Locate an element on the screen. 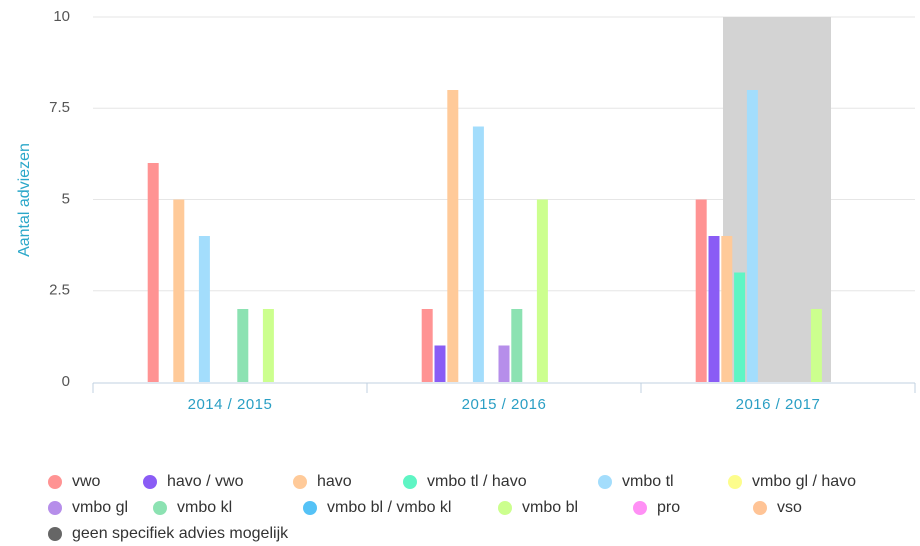  y-tick-label: 0 is located at coordinates (66, 381).